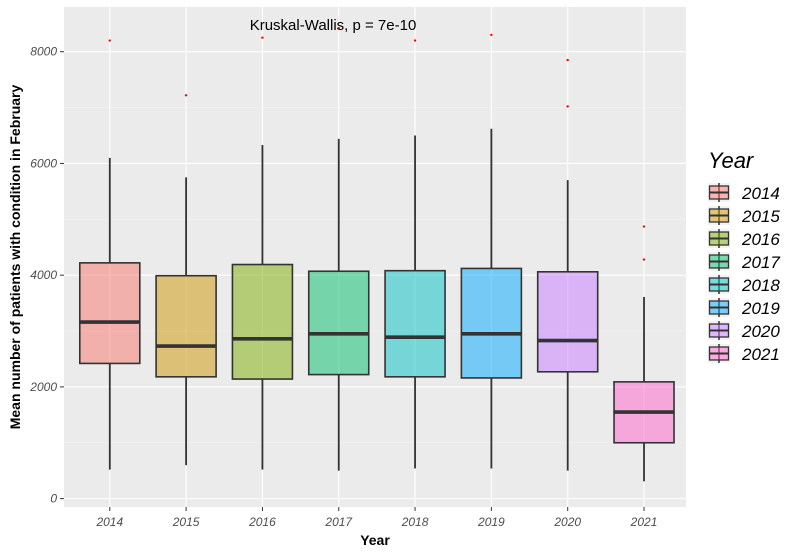 This screenshot has width=800, height=555. I want to click on x-tick-label: 2018, so click(415, 522).